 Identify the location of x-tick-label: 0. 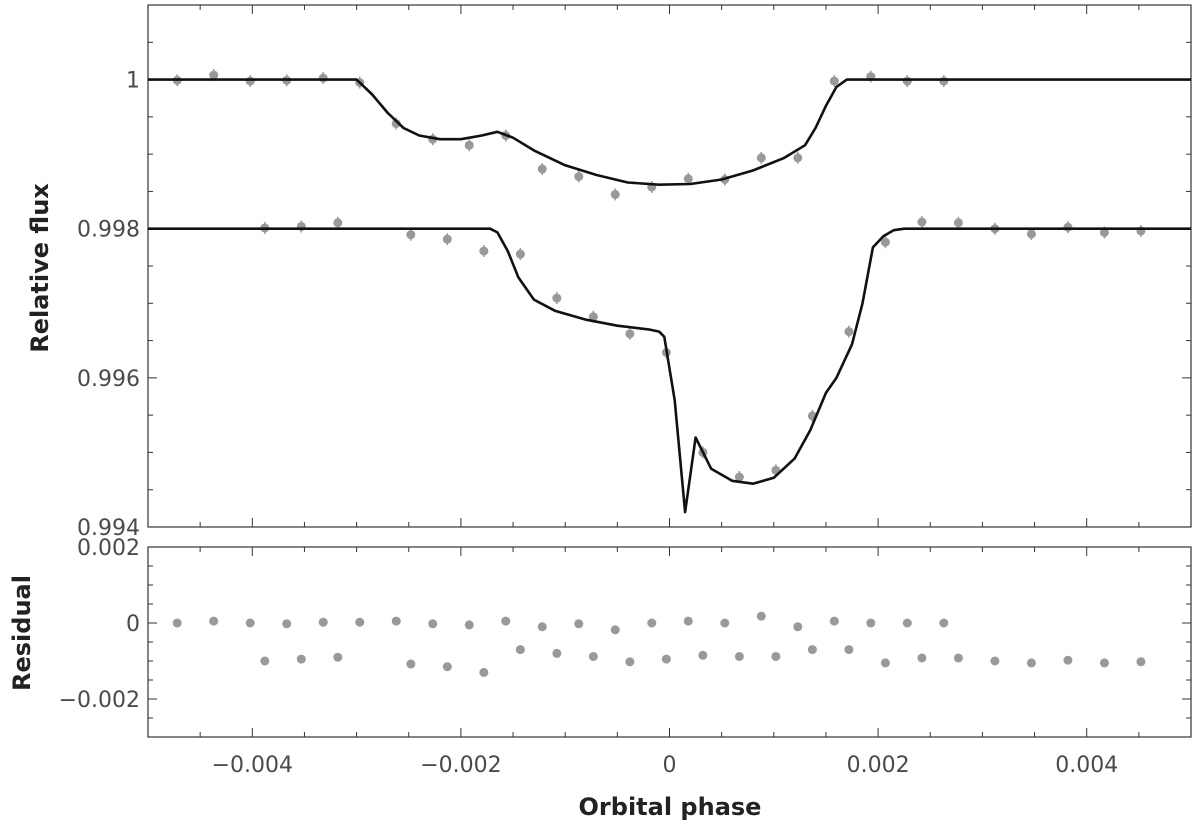
(670, 765).